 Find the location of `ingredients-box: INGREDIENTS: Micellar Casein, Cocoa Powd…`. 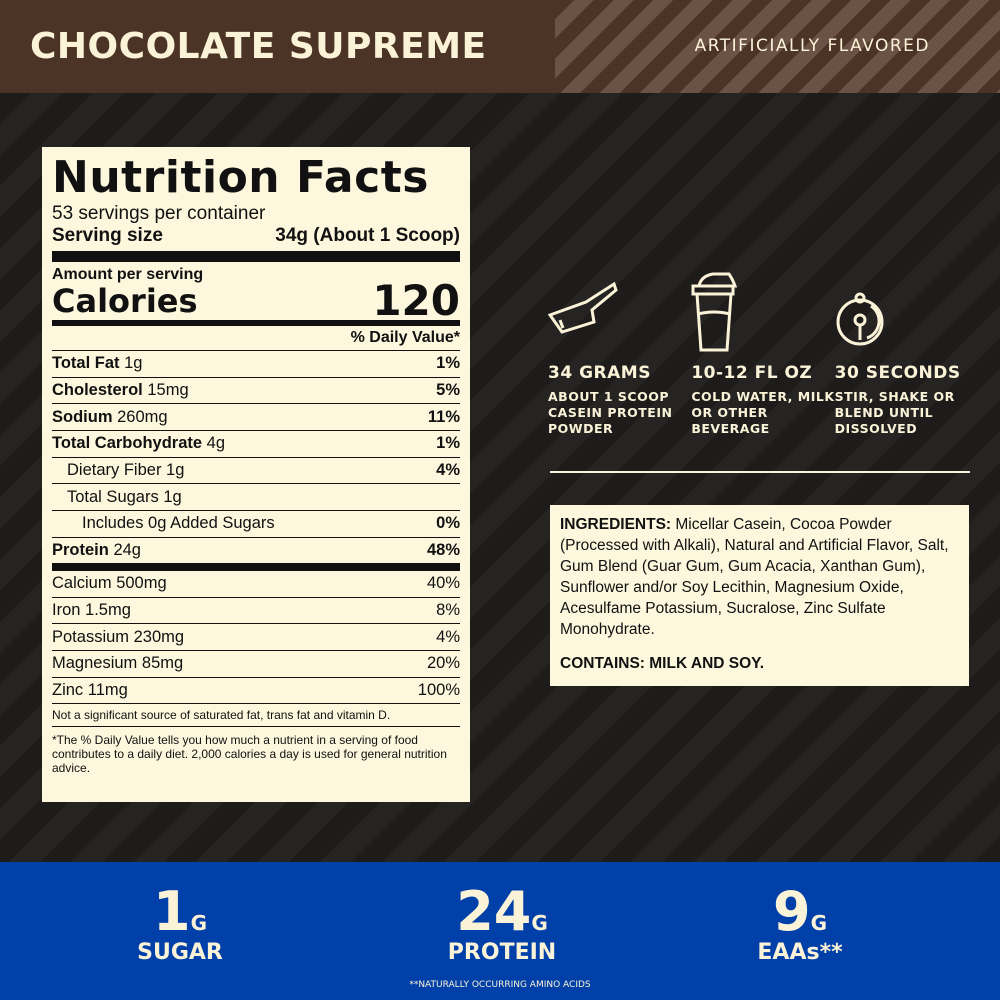

ingredients-box: INGREDIENTS: Micellar Casein, Cocoa Powd… is located at coordinates (759, 595).